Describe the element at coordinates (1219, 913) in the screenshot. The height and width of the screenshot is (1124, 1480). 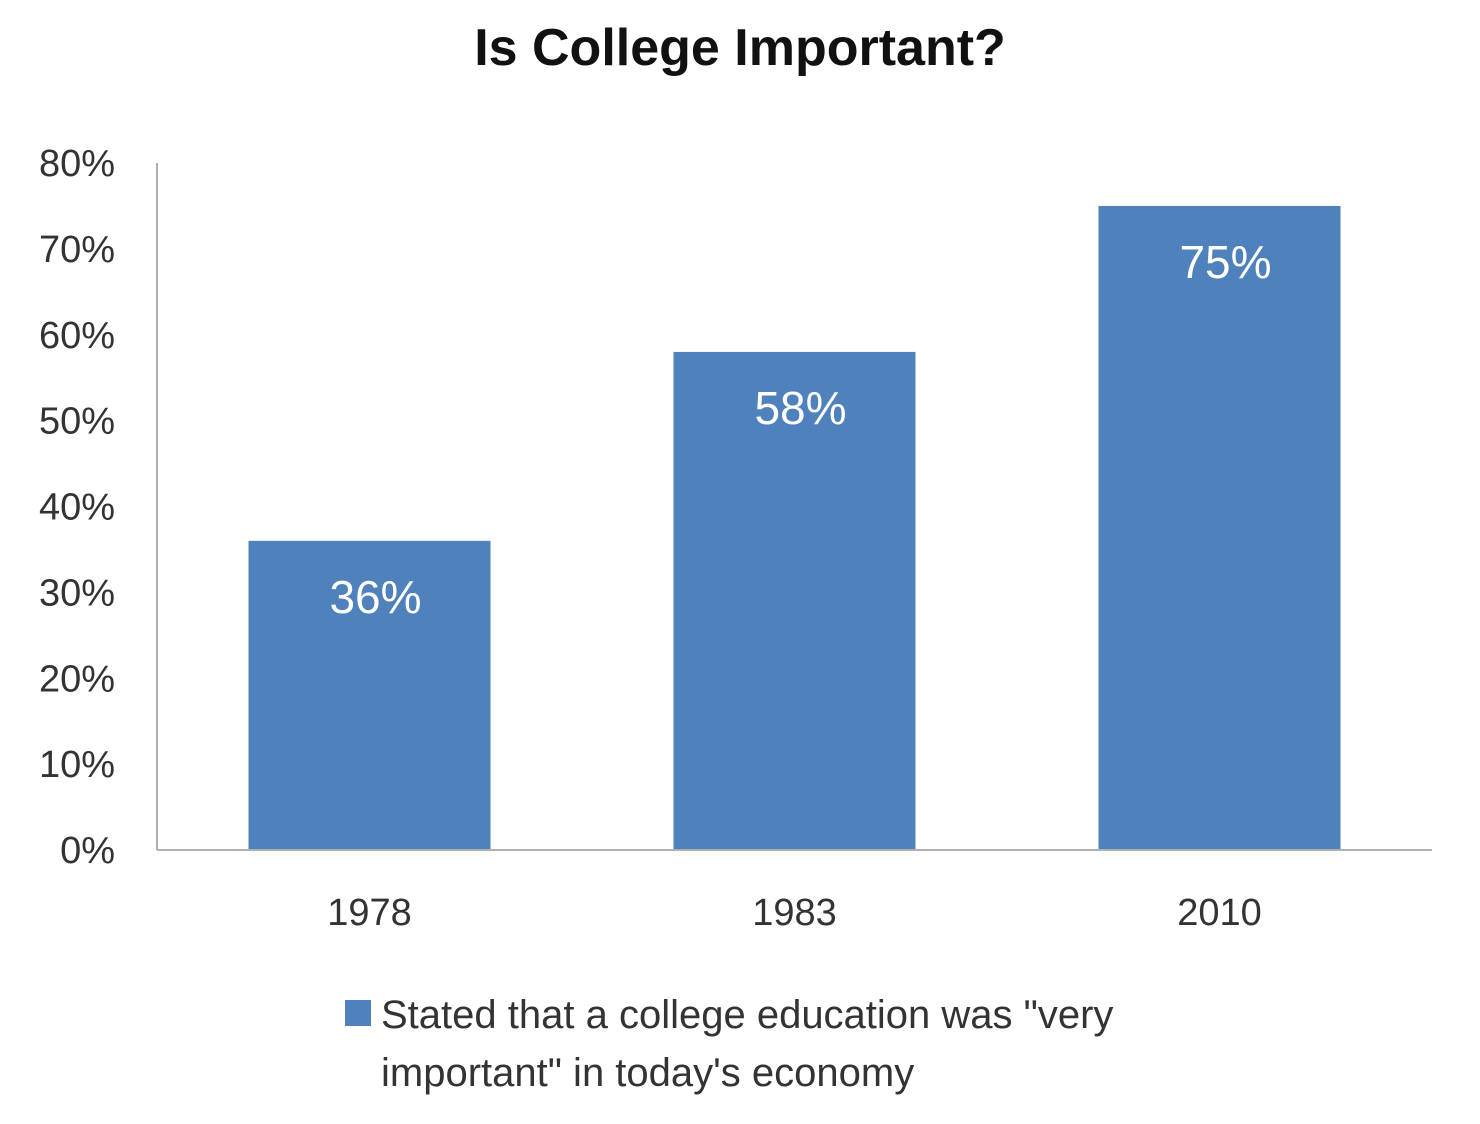
I see `x-tick-label: 2010` at that location.